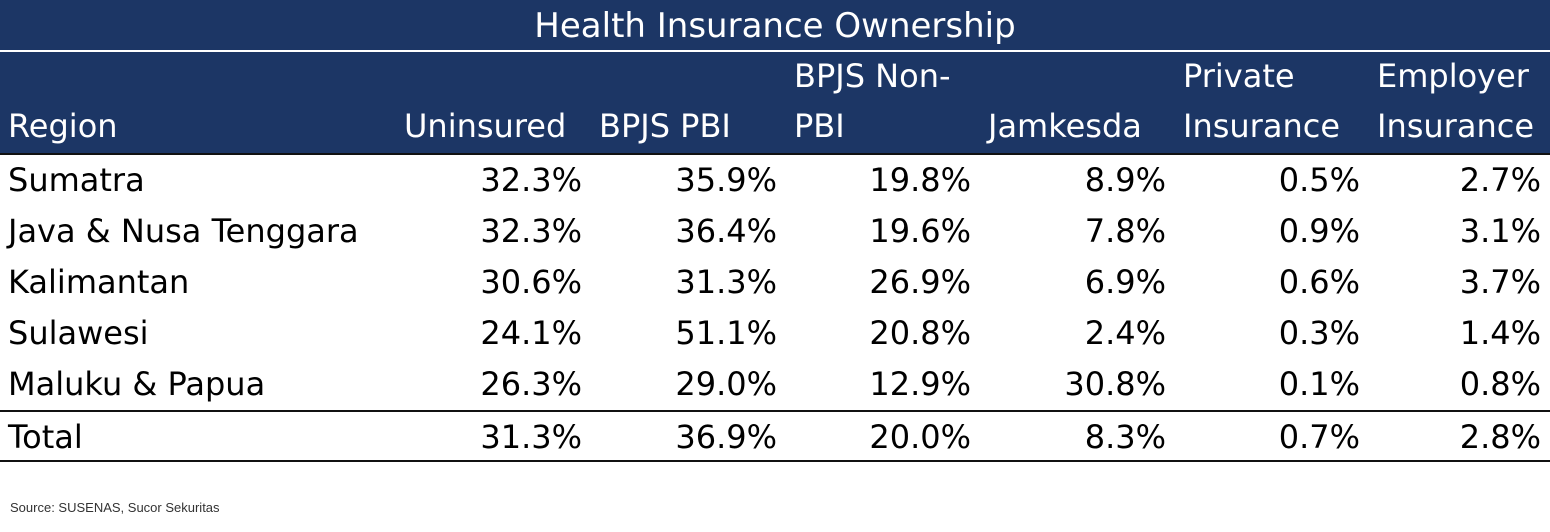 Image resolution: width=1550 pixels, height=532 pixels. What do you see at coordinates (665, 126) in the screenshot?
I see `header-bpjs-pbi: BPJS PBI` at bounding box center [665, 126].